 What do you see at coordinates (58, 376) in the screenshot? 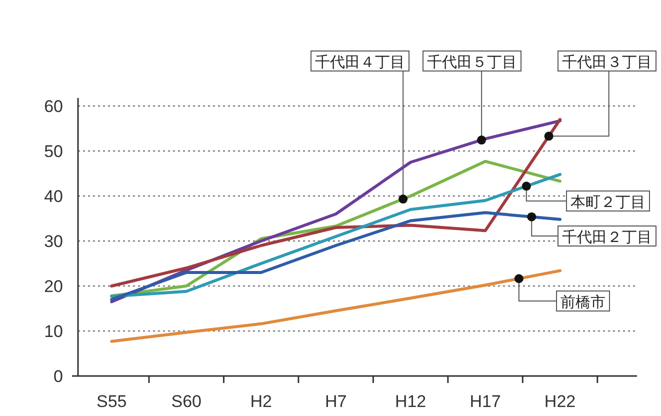
I see `y-tick-label: 0` at bounding box center [58, 376].